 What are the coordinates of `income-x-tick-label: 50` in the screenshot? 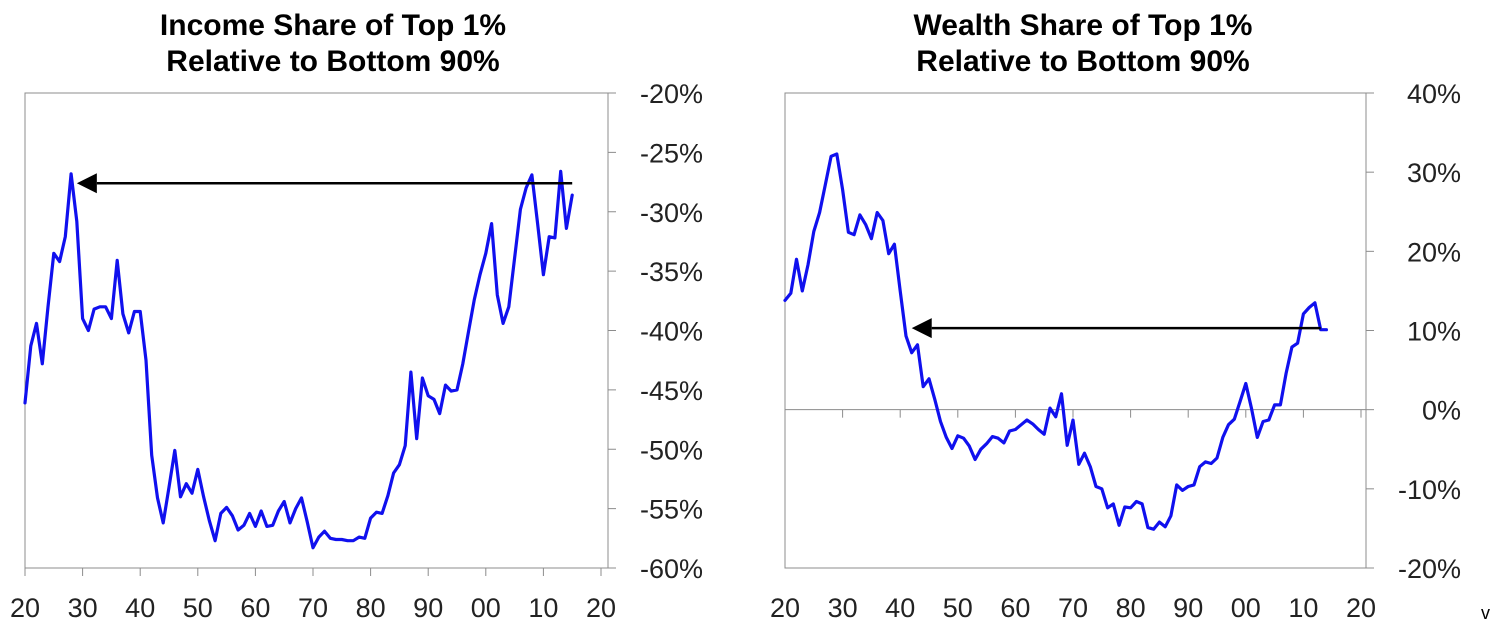 It's located at (198, 608).